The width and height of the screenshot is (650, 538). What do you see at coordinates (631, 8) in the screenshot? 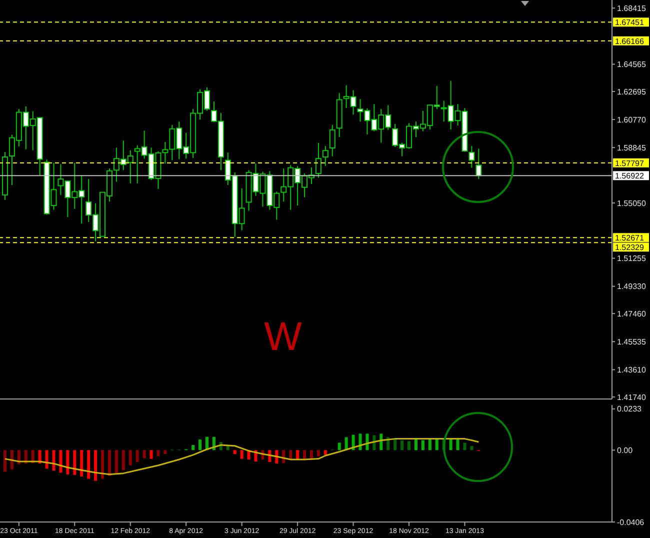
I see `y-tick-label: 1.68415` at bounding box center [631, 8].